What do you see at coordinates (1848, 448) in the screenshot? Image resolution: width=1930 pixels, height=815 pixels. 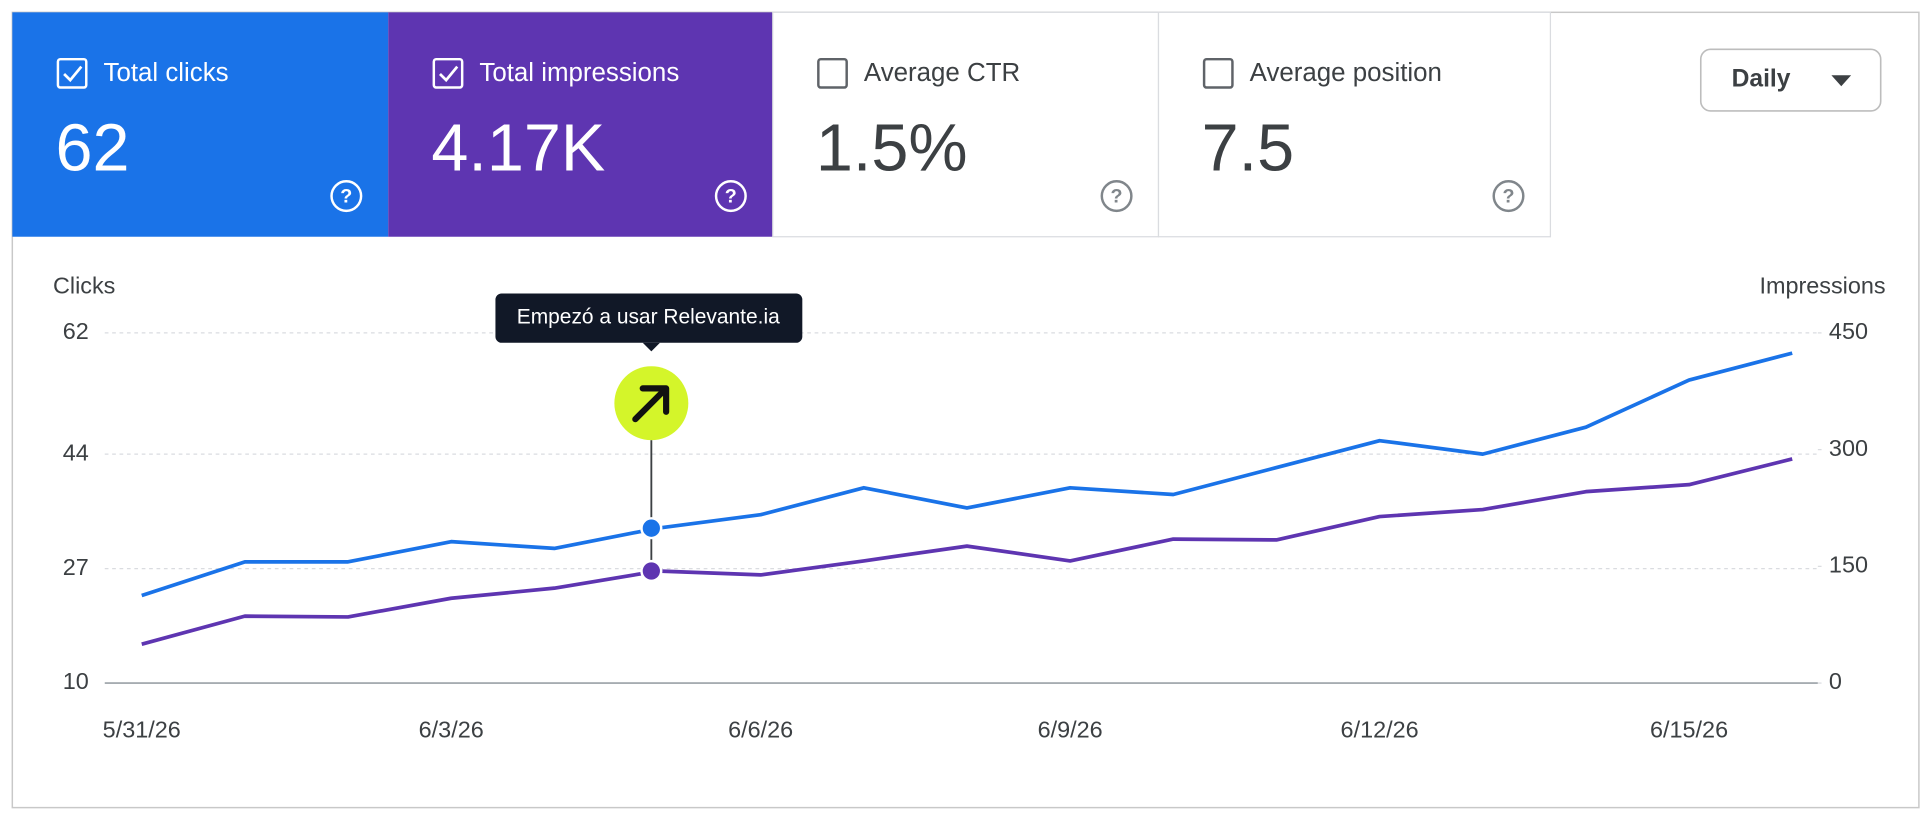 I see `y2-tick-label: 300` at bounding box center [1848, 448].